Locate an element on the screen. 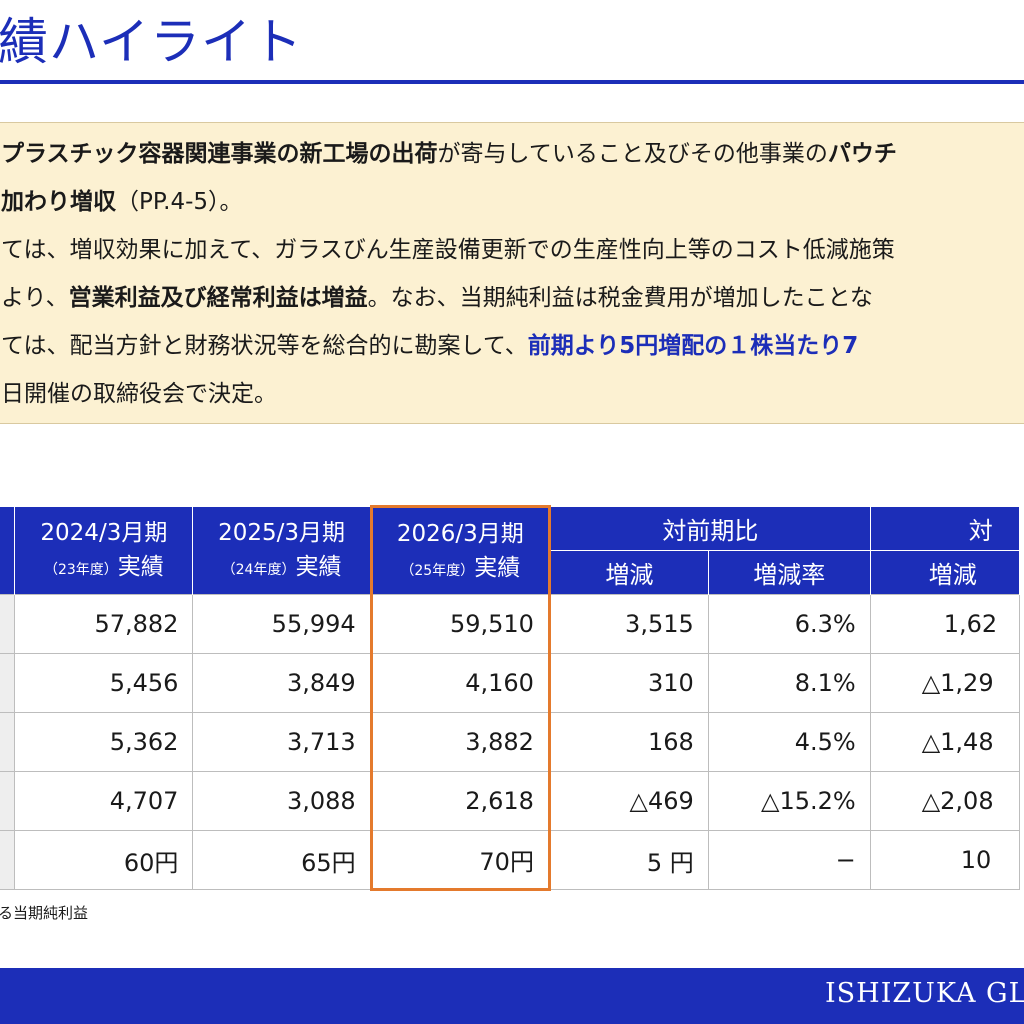 Image resolution: width=1024 pixels, height=1024 pixels. summary-line-6-text-1: 日開催の取締役会で決定。 is located at coordinates (139, 394).